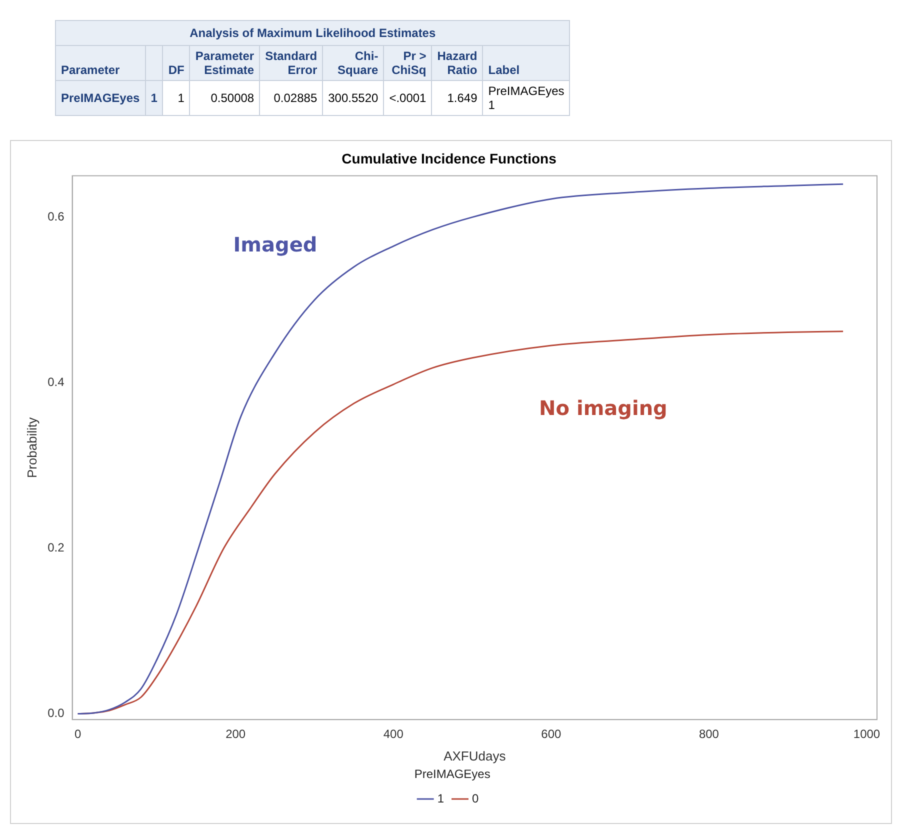  Describe the element at coordinates (225, 63) in the screenshot. I see `category-label: Parameter Estimate` at that location.